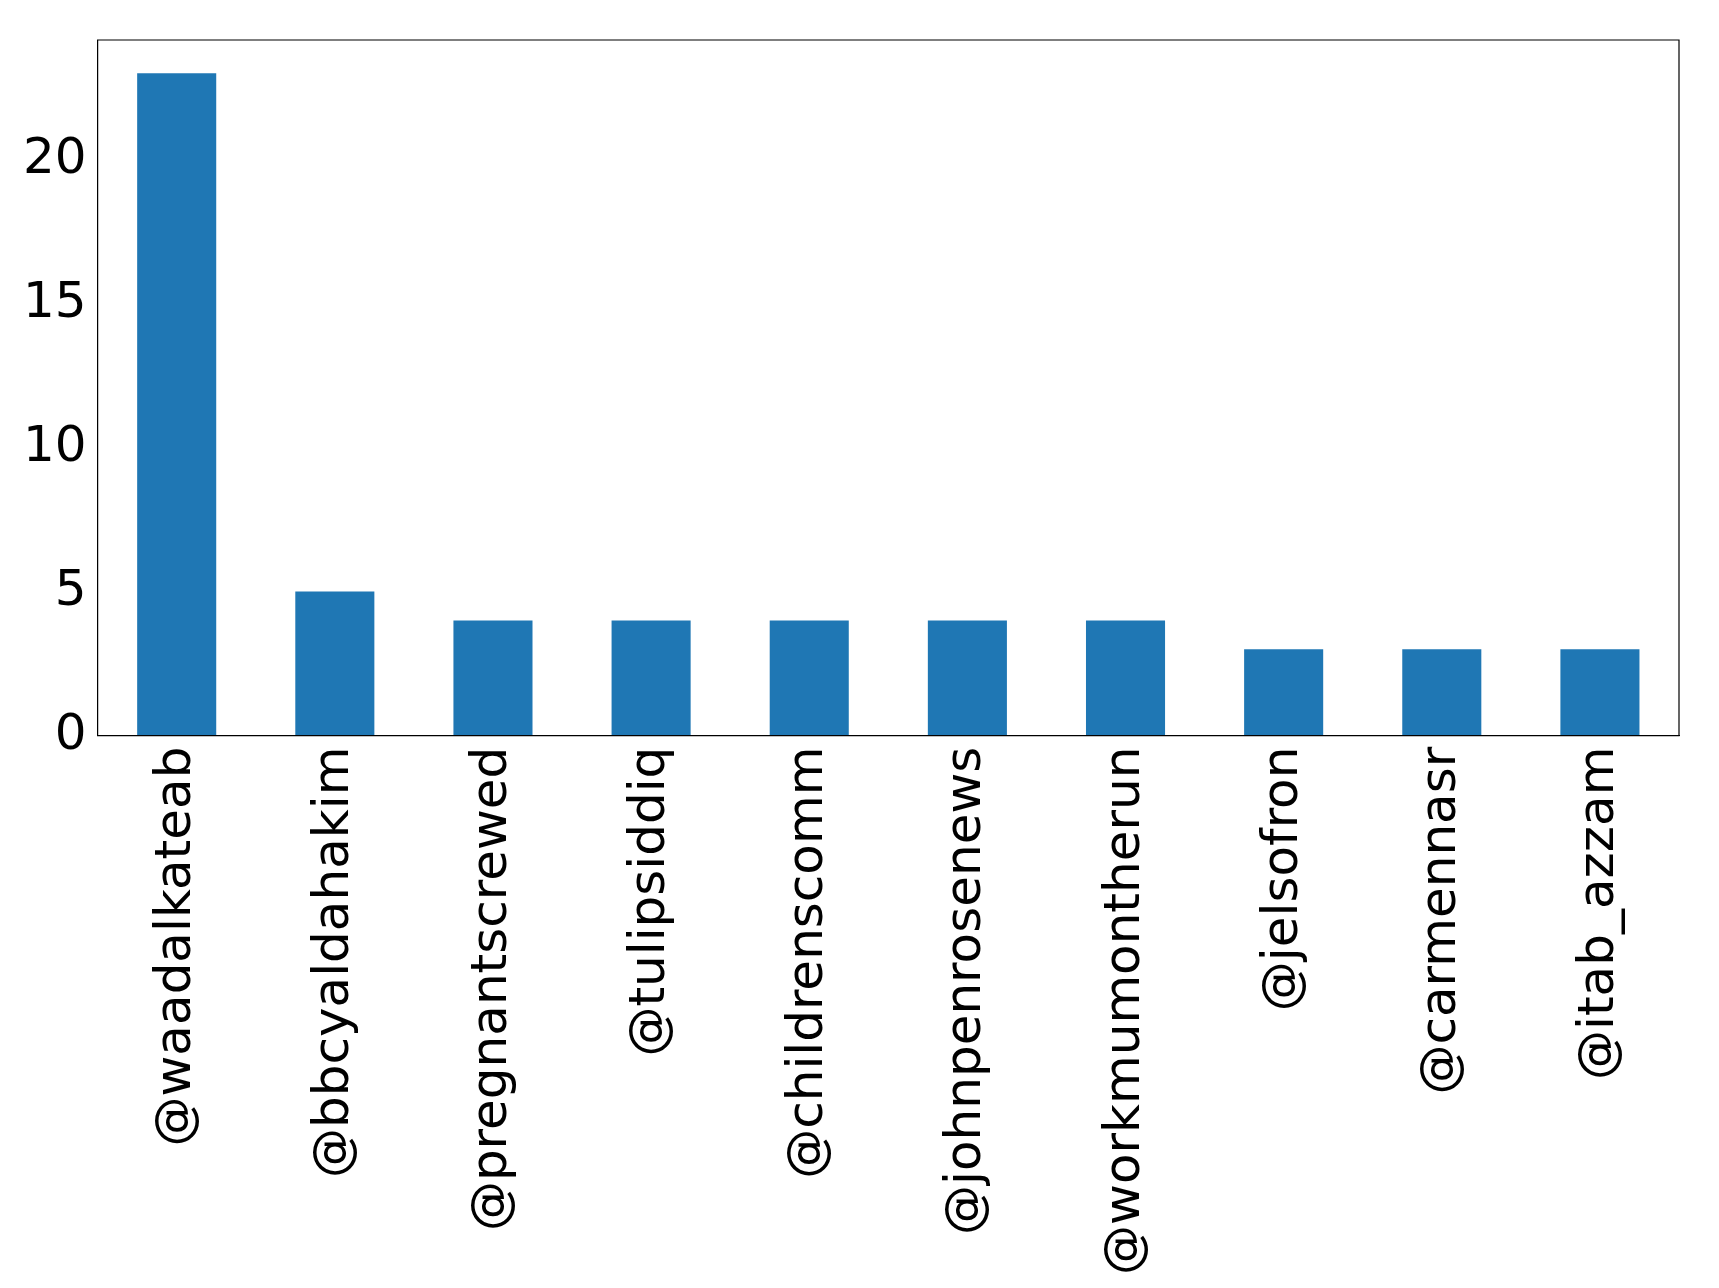 Image resolution: width=1719 pixels, height=1288 pixels. Describe the element at coordinates (647, 901) in the screenshot. I see `x-tick-label: @tulipsiddiq` at that location.